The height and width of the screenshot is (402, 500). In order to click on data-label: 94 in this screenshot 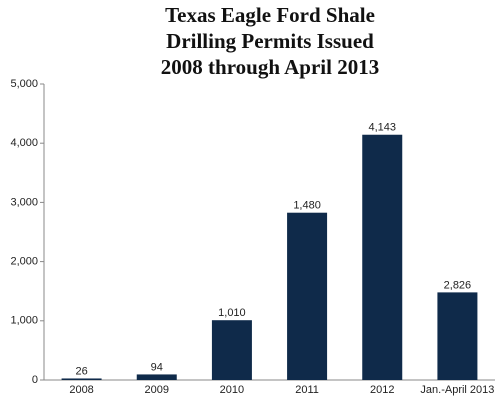, I will do `click(157, 367)`.